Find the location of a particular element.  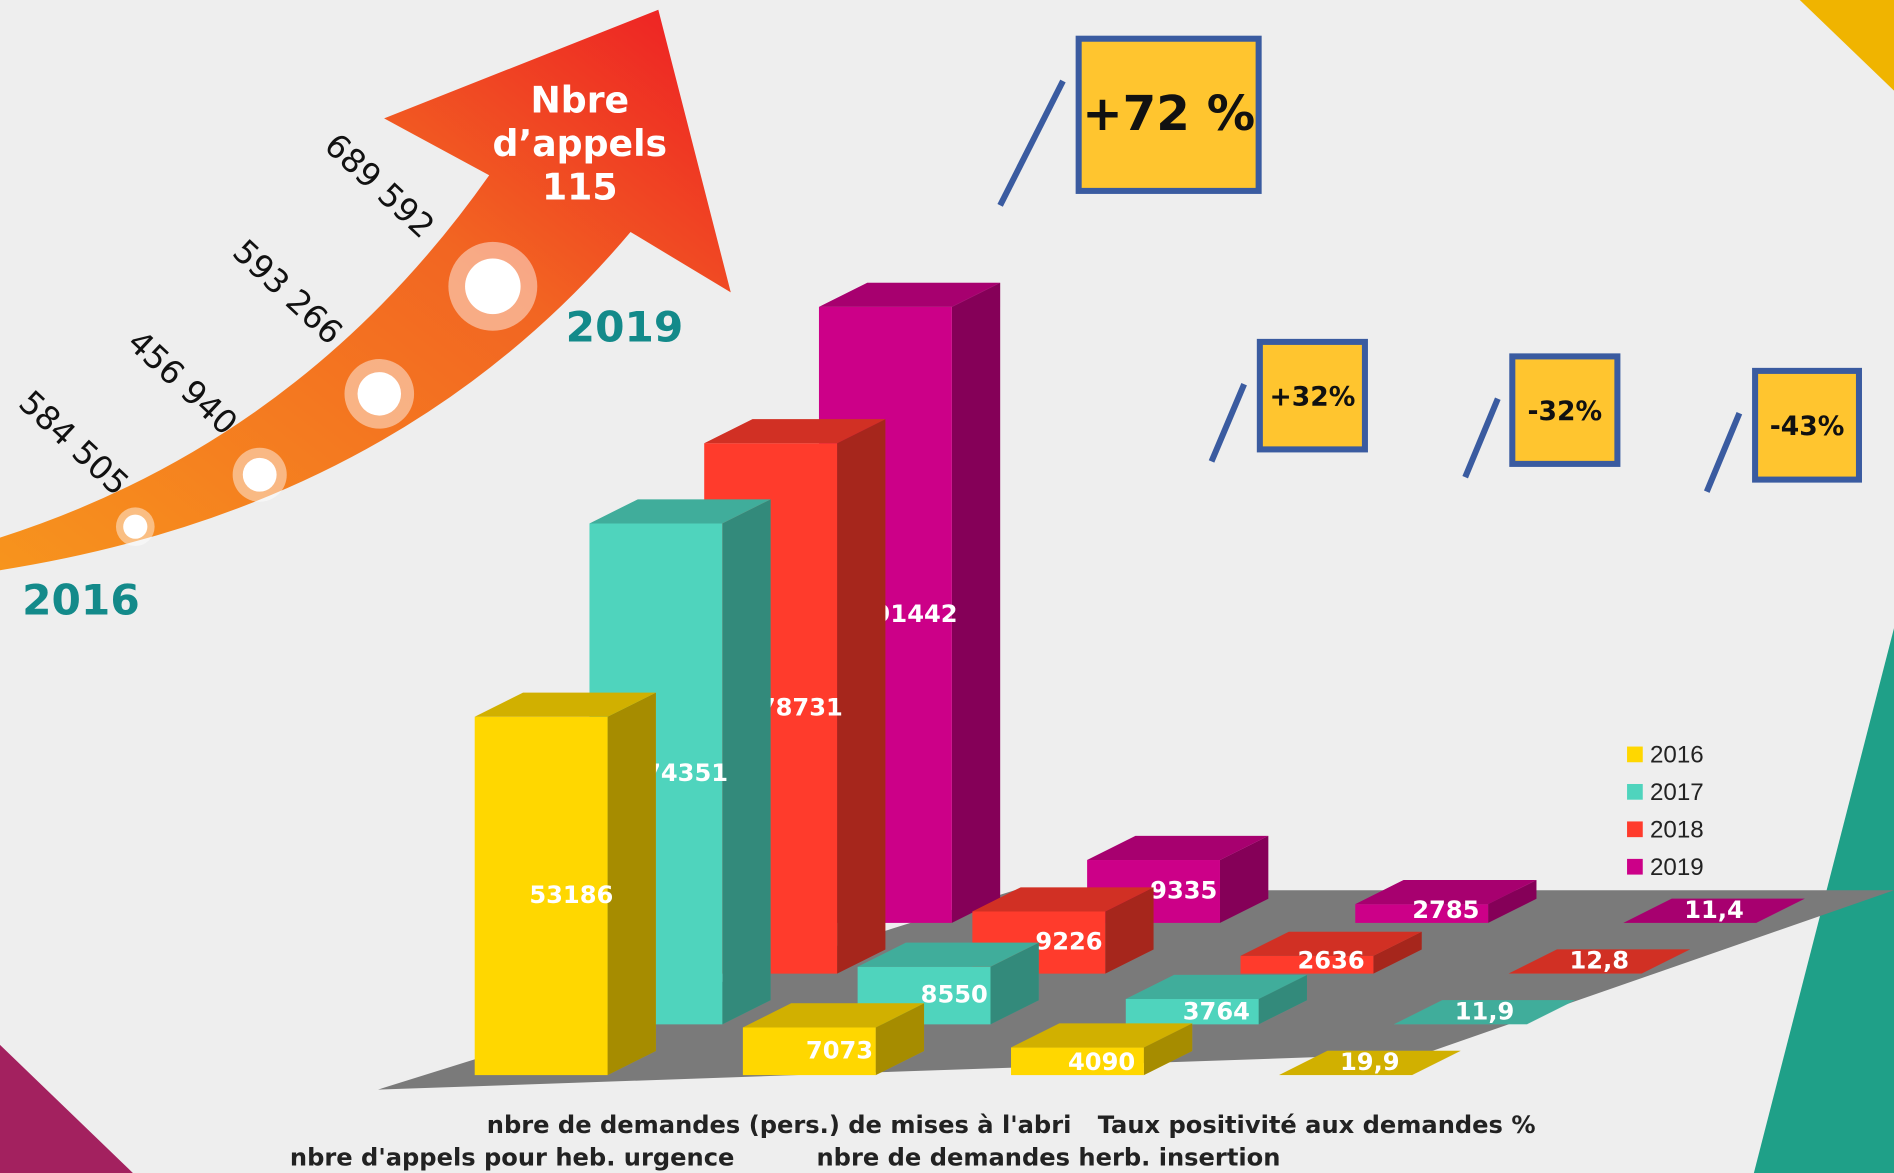

value-label: 19,9 is located at coordinates (1370, 1062).